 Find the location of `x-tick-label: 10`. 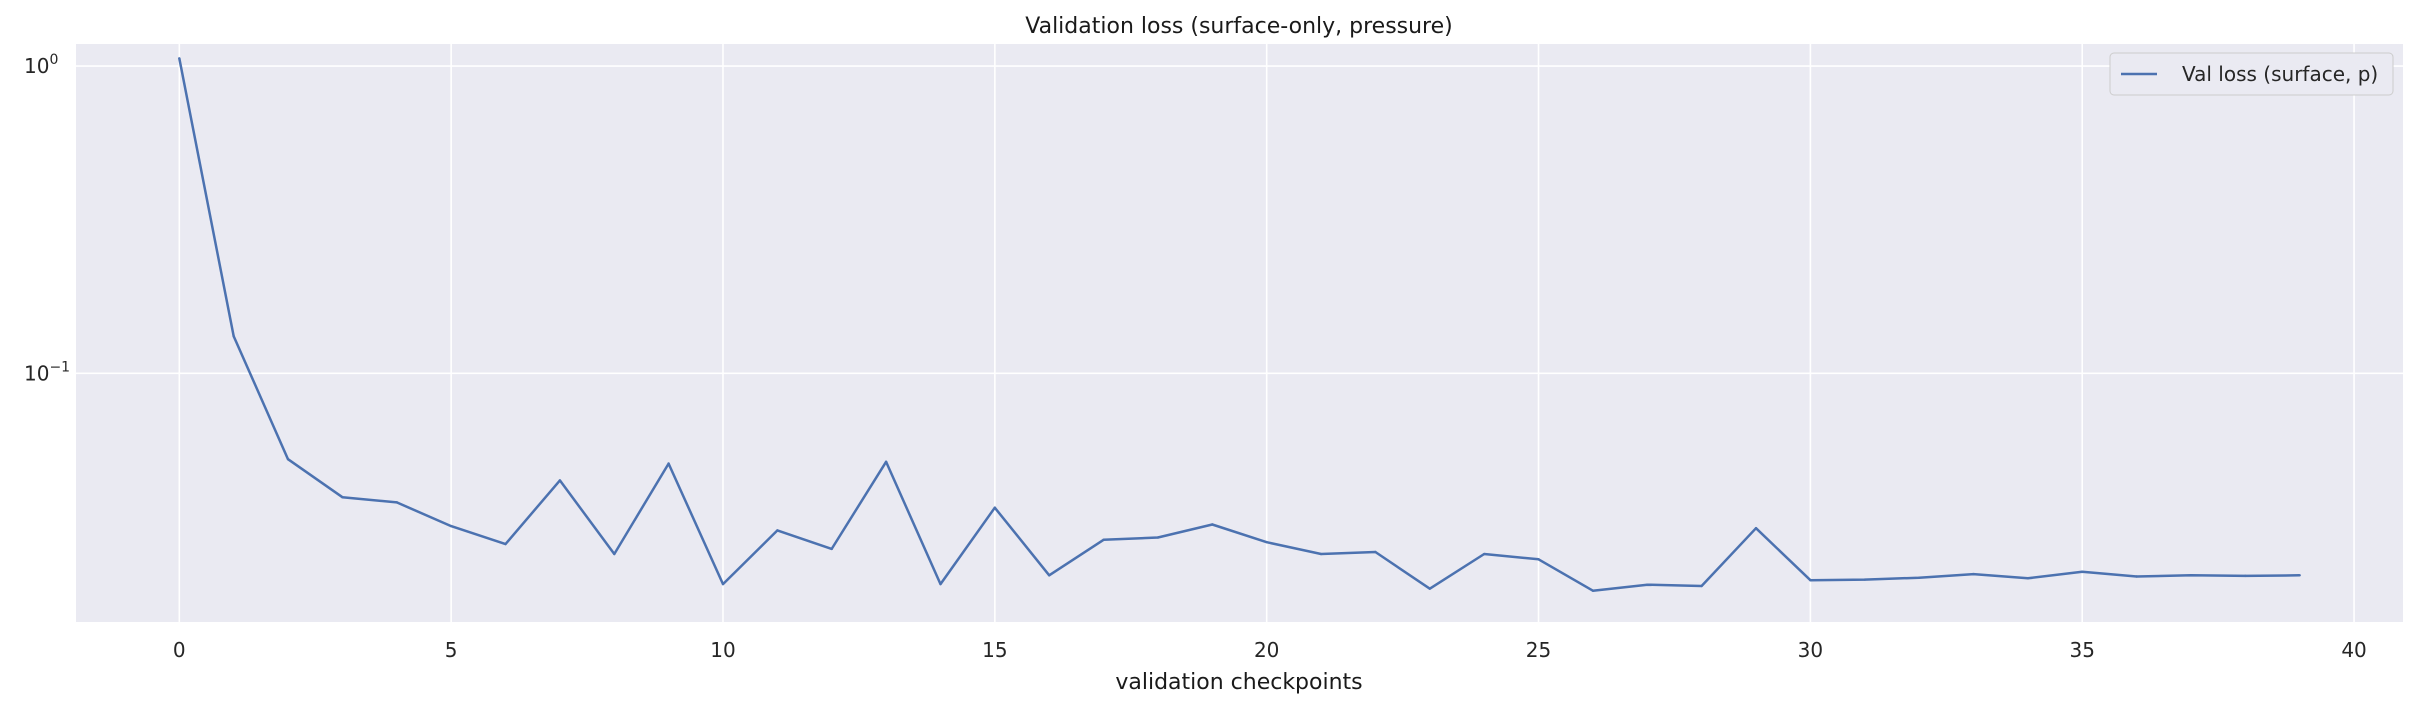

x-tick-label: 10 is located at coordinates (722, 650).